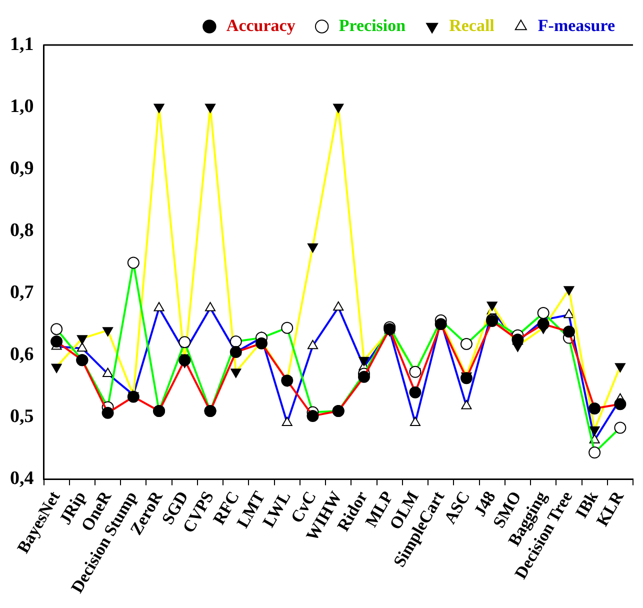 The height and width of the screenshot is (608, 643). What do you see at coordinates (22, 168) in the screenshot?
I see `y-tick-label: 0,9` at bounding box center [22, 168].